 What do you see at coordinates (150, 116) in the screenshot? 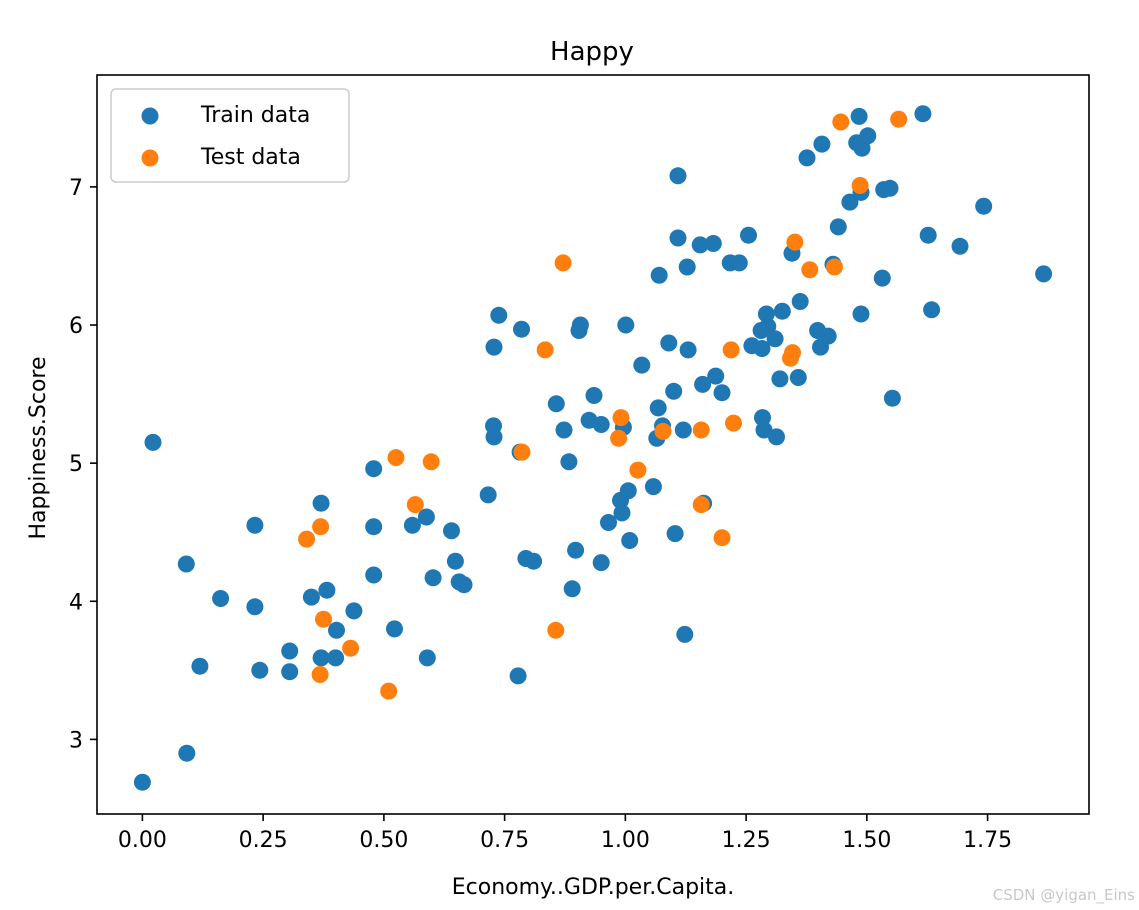
I see `legend-marker-train` at bounding box center [150, 116].